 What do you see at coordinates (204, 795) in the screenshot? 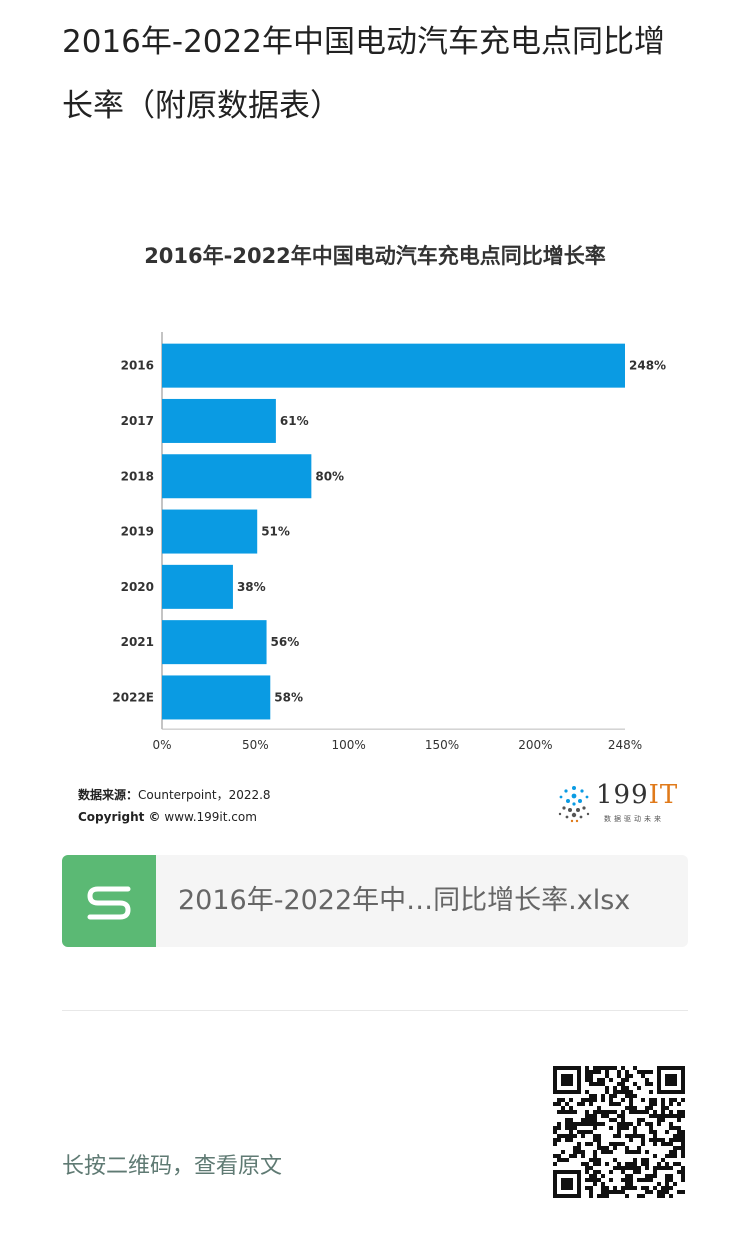
I see `source-text: Counterpoint，2022.8` at bounding box center [204, 795].